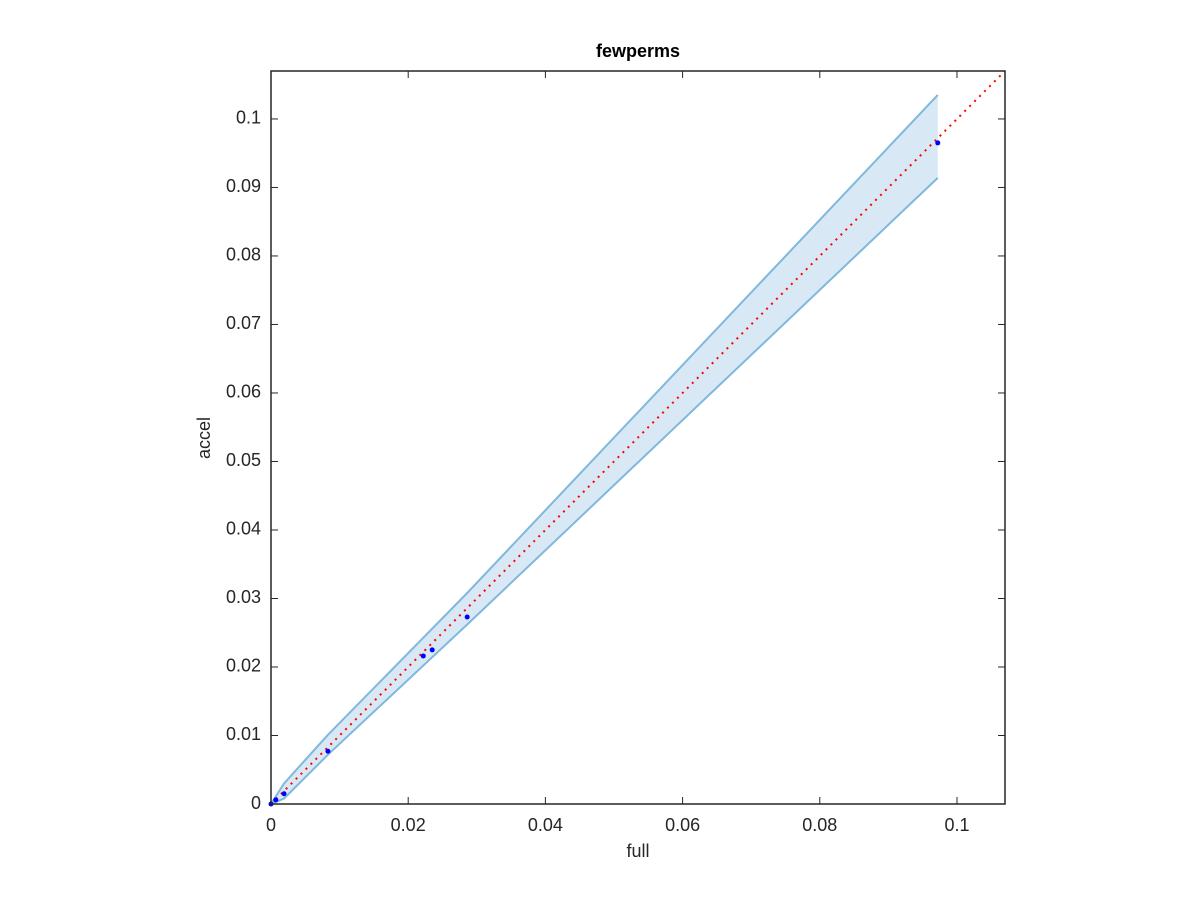 The image size is (1200, 900). Describe the element at coordinates (956, 825) in the screenshot. I see `x-tick-label: 0.1` at that location.